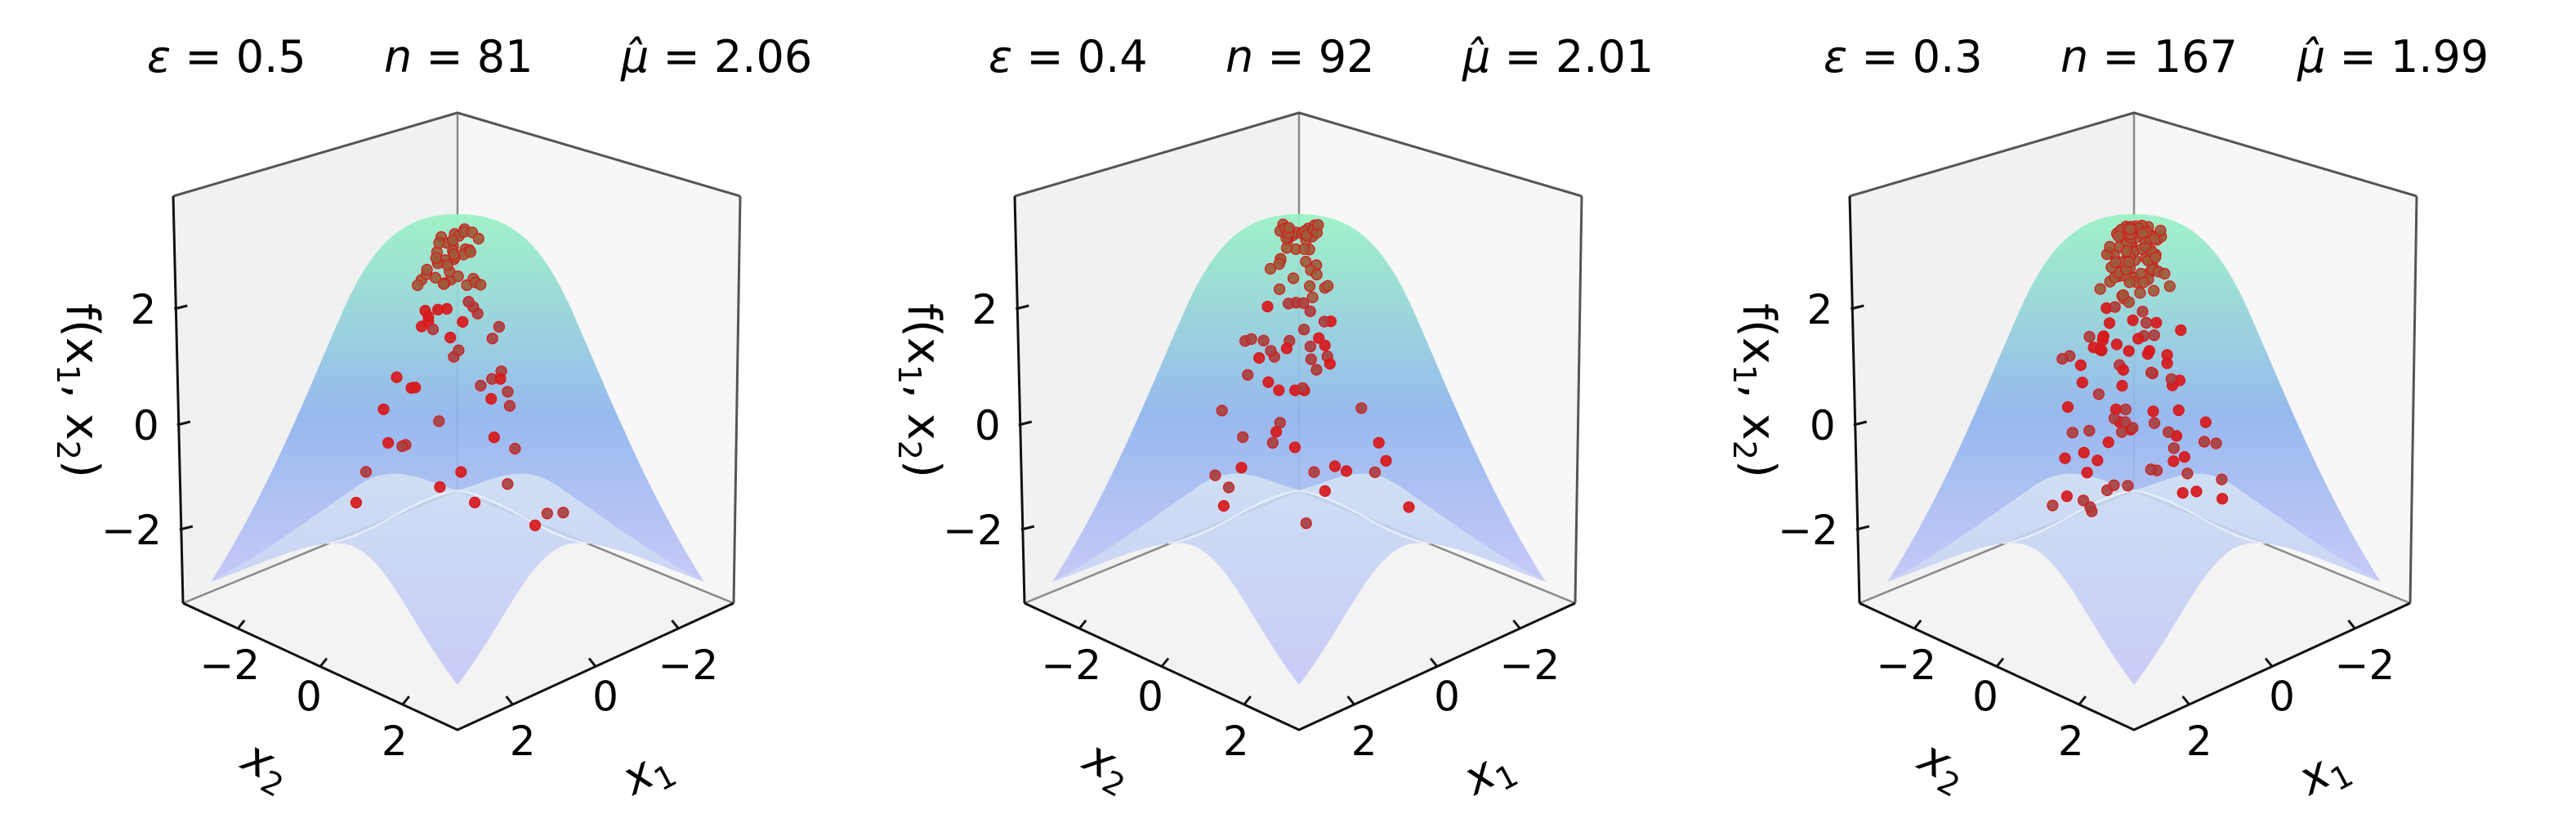  I want to click on title-part: n = 167, so click(2149, 57).